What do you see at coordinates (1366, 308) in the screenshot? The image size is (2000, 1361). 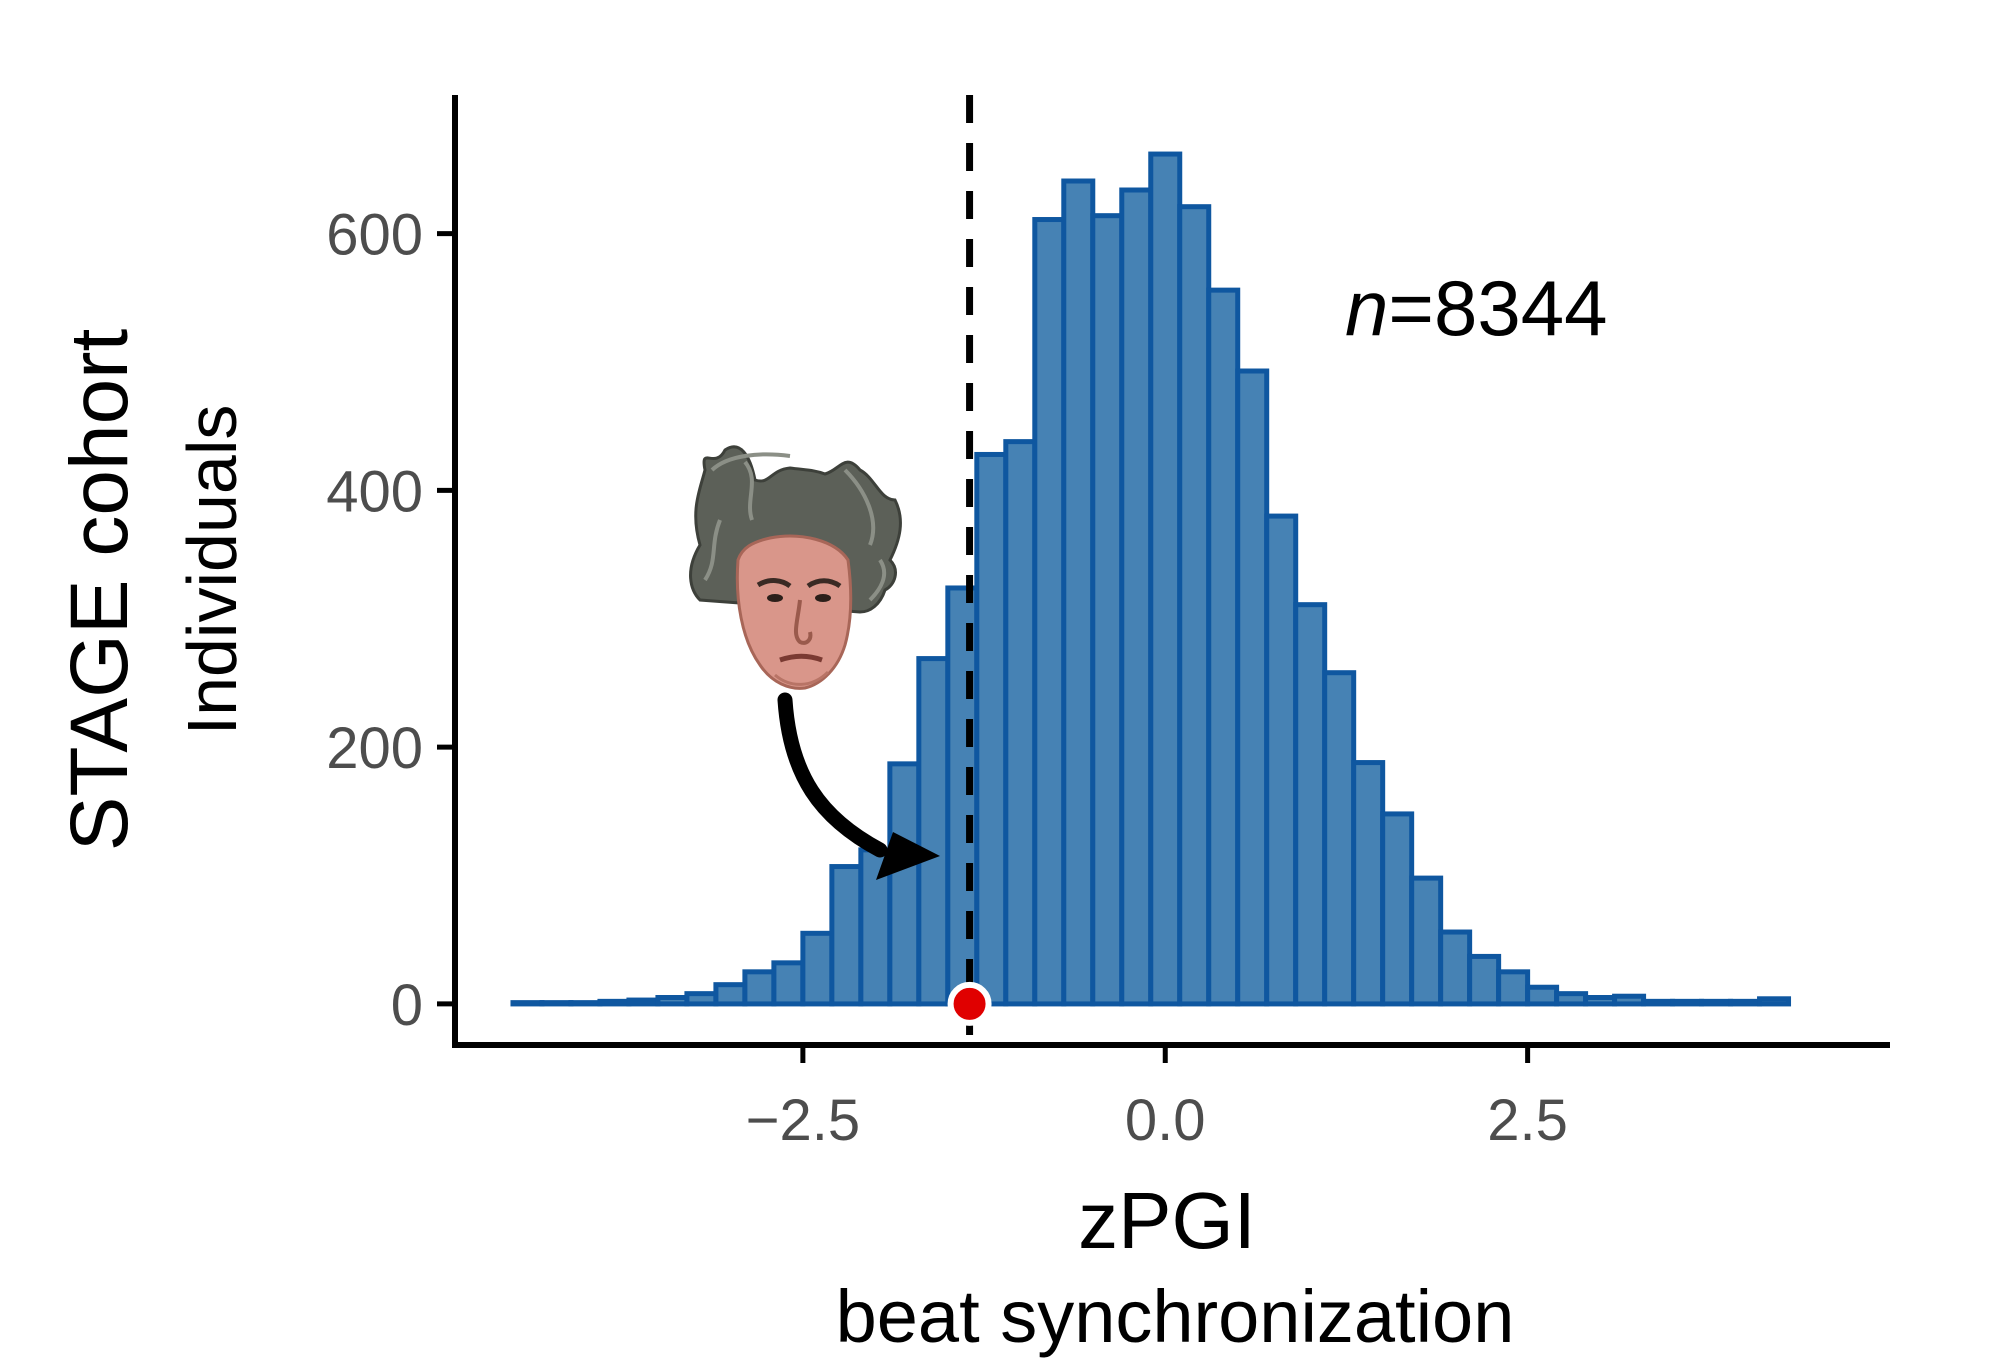 I see `sample-size-italic: n` at bounding box center [1366, 308].